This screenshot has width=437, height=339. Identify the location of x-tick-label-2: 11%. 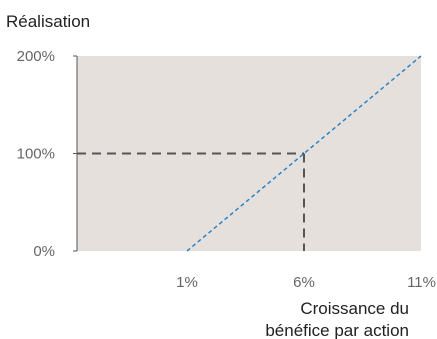
(421, 282).